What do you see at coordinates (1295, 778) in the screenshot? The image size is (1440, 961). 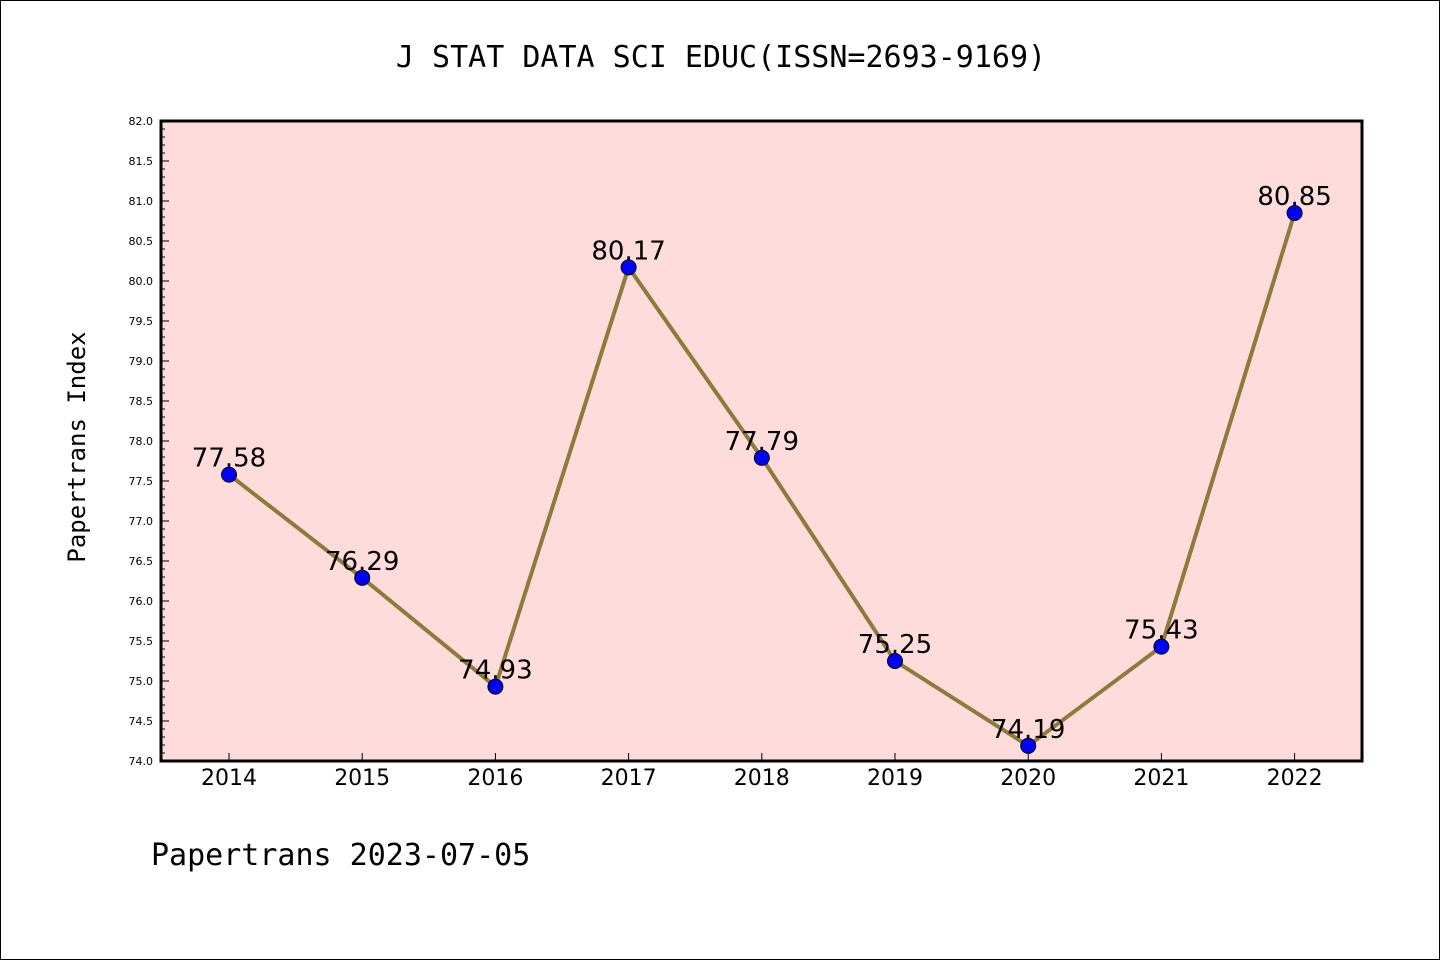 I see `x-tick-label: 2022` at bounding box center [1295, 778].